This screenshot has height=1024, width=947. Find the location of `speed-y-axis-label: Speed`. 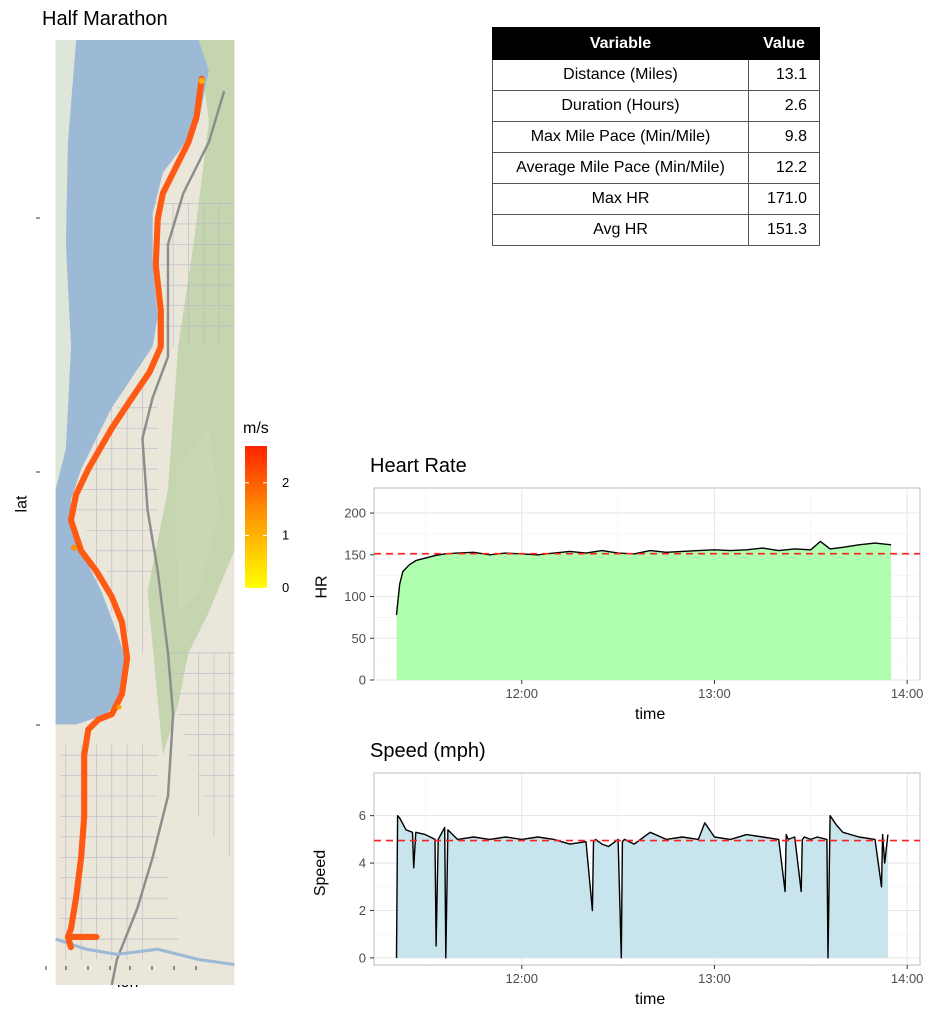

speed-y-axis-label: Speed is located at coordinates (321, 873).